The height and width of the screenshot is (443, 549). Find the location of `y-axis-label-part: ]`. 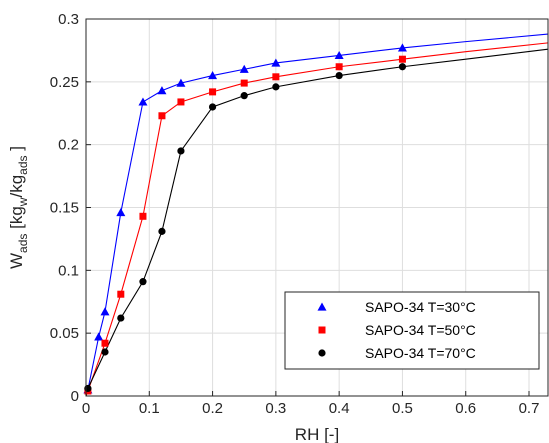

y-axis-label-part: ] is located at coordinates (16, 150).